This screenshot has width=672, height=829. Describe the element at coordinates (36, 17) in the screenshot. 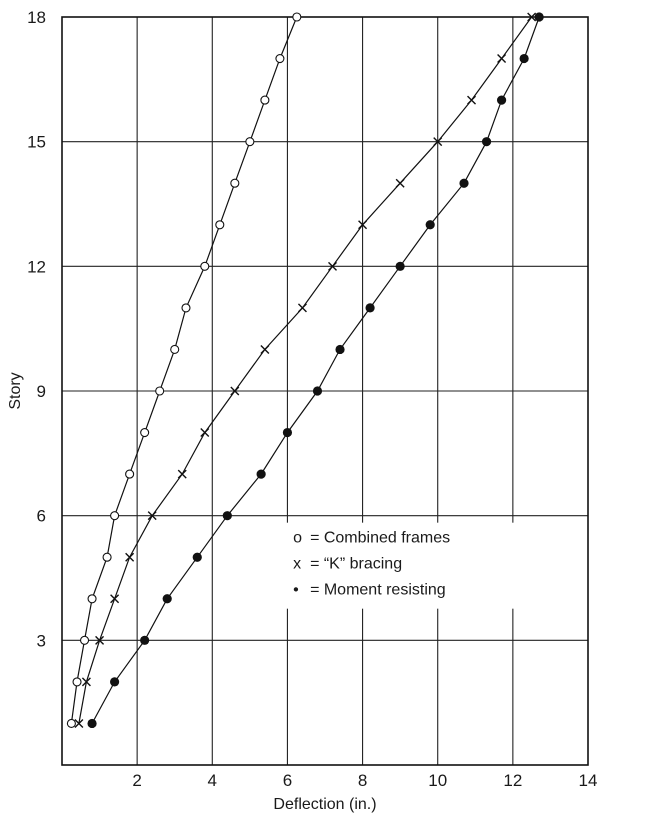

I see `y-tick-label: 18` at that location.